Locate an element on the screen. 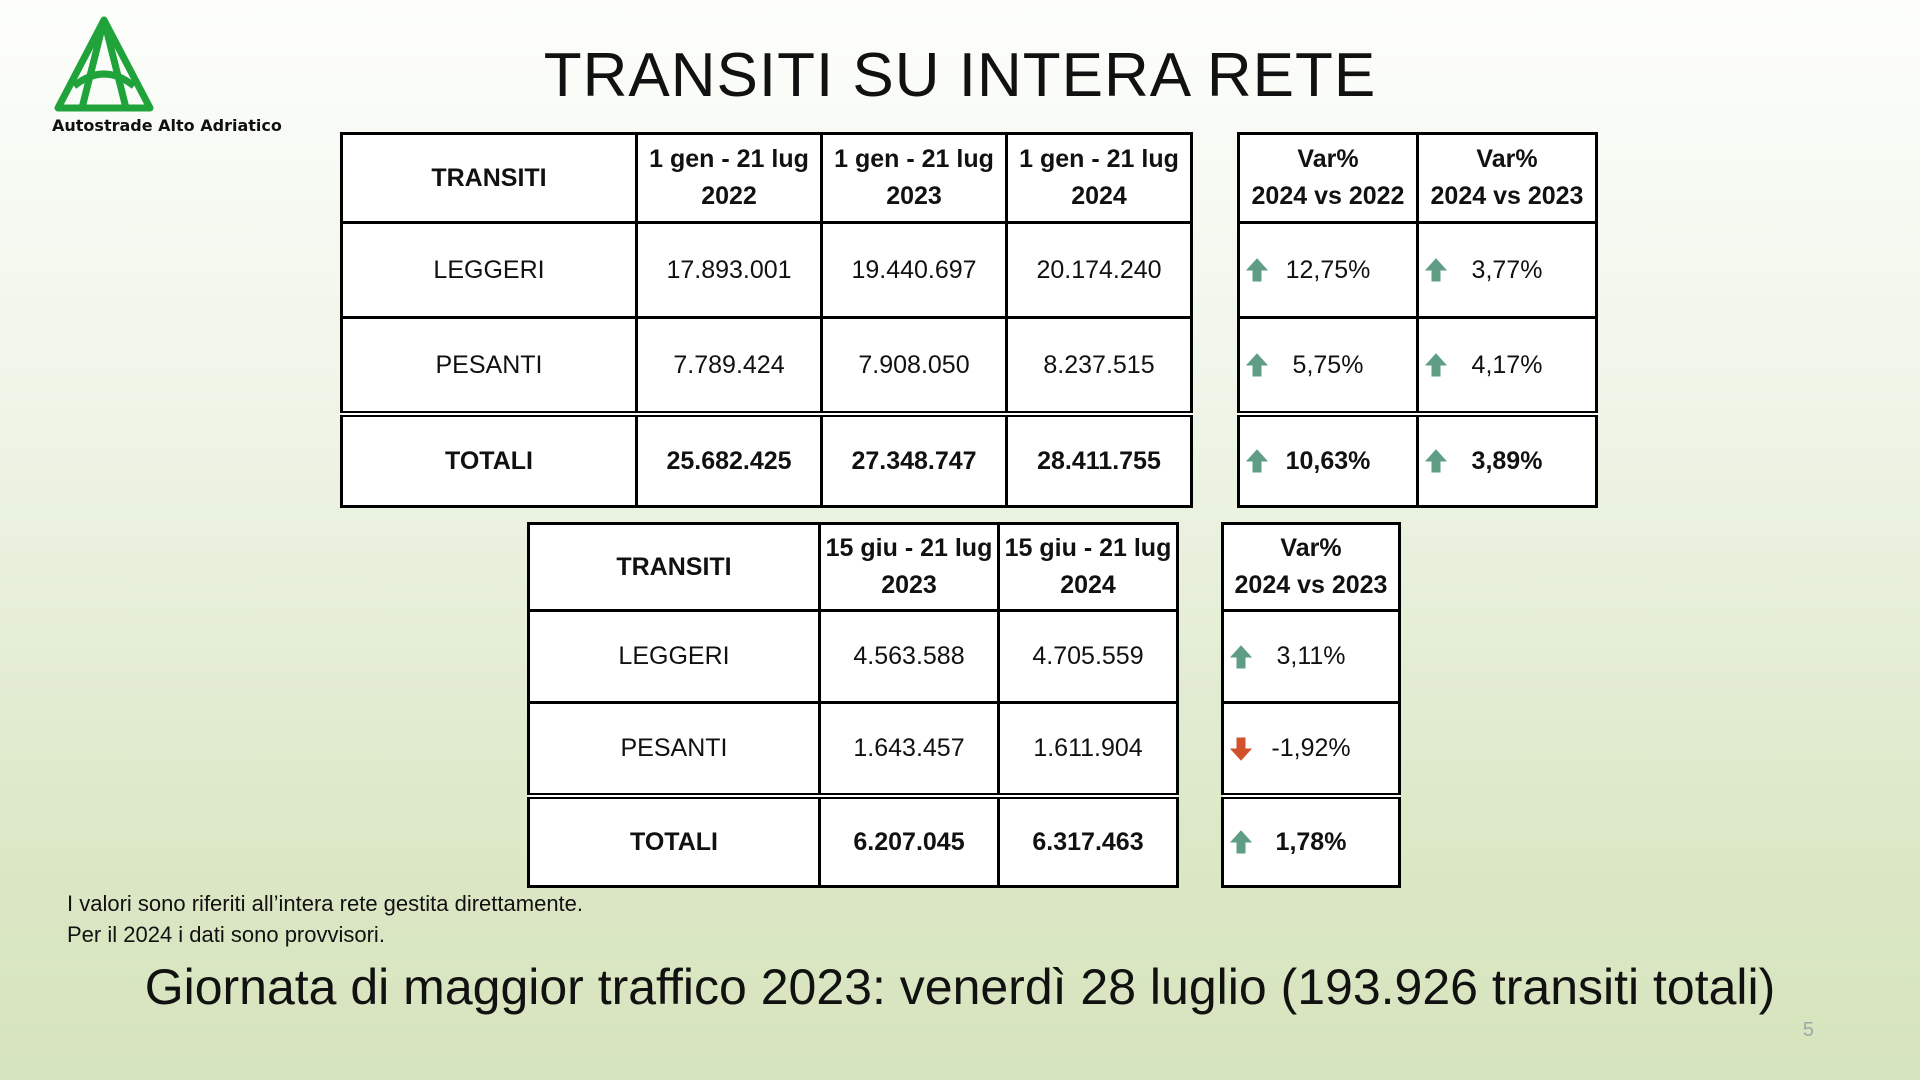 Image resolution: width=1920 pixels, height=1080 pixels. cell-var: 3,77% is located at coordinates (1507, 270).